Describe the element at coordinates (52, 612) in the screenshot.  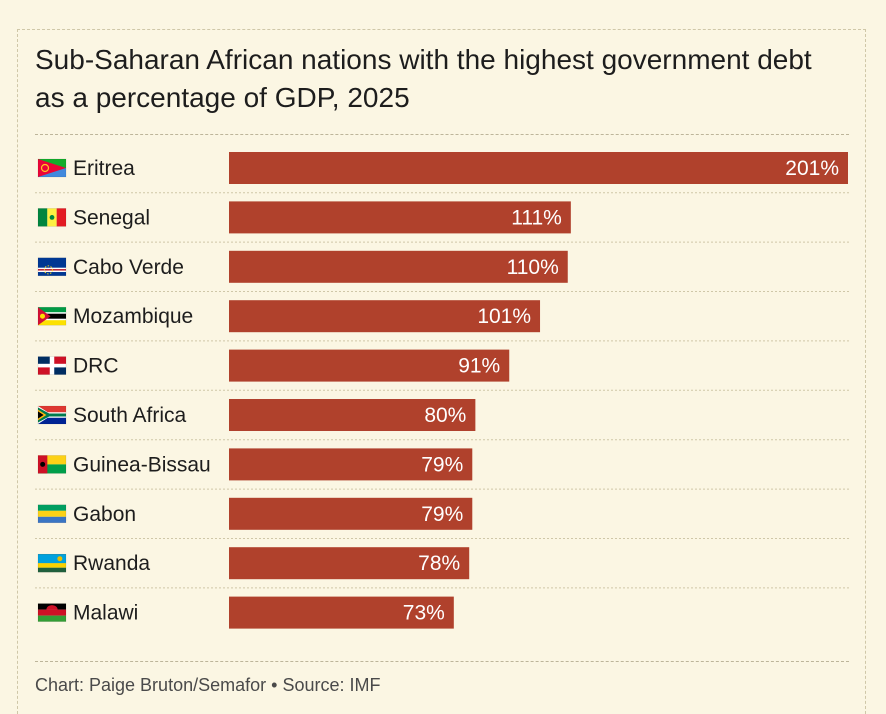
I see `malawi-flag-icon` at that location.